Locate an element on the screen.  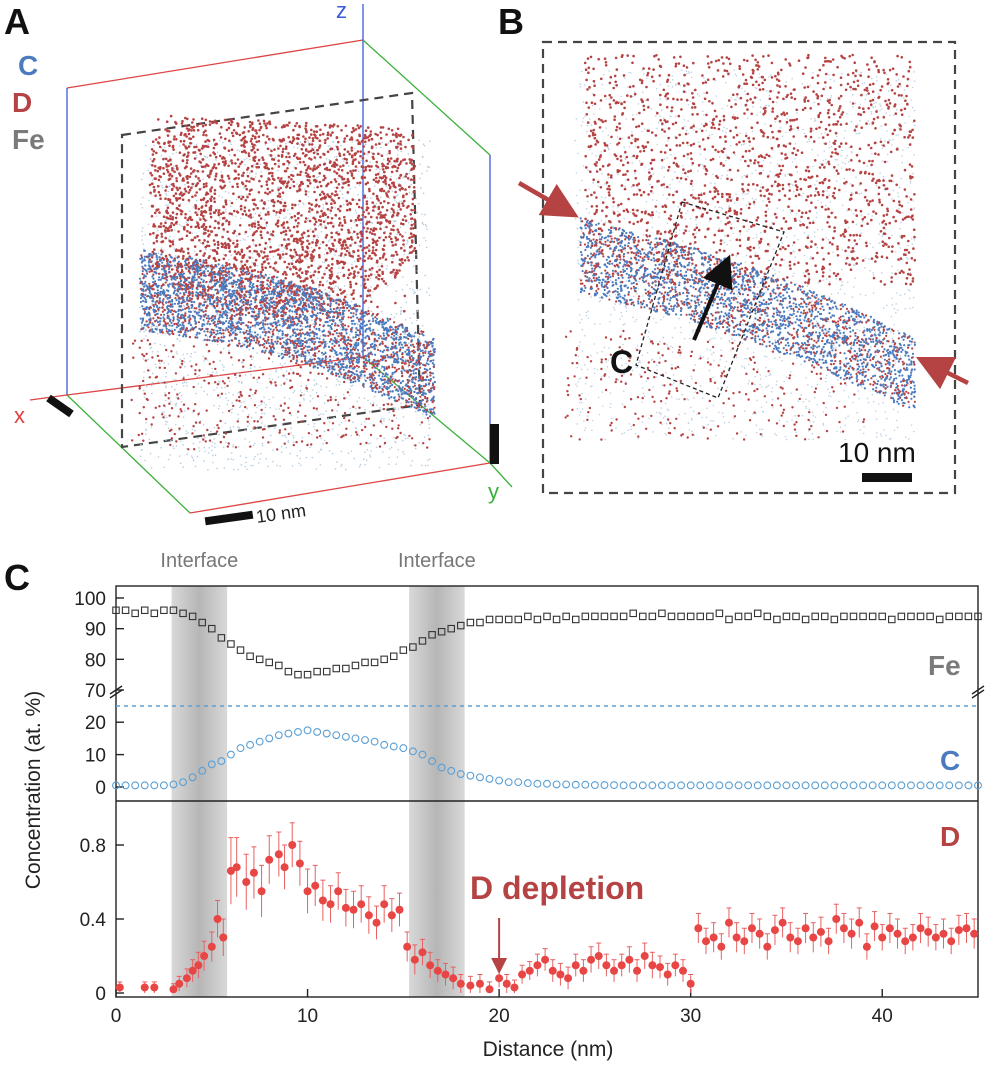
c-y-tick-label: 0 is located at coordinates (100, 788).